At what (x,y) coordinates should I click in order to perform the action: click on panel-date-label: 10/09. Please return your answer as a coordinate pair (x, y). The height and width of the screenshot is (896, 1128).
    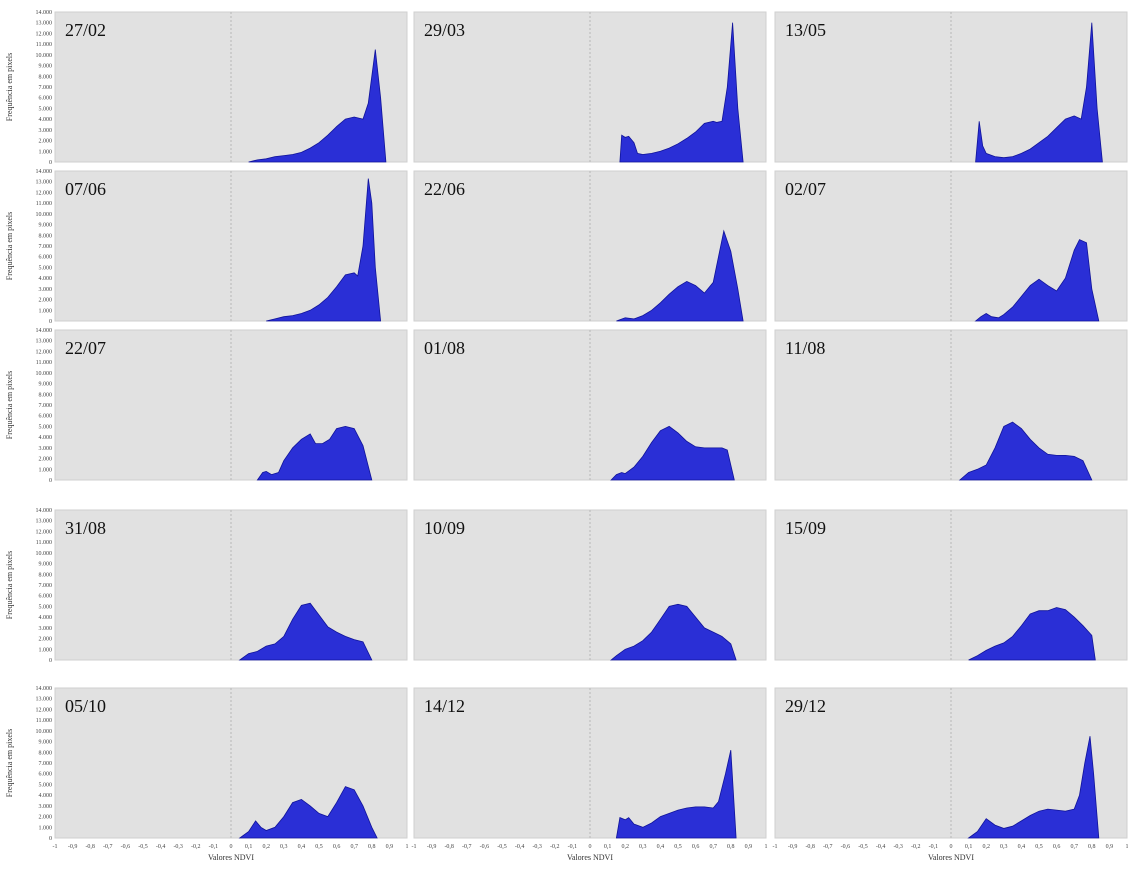
    Looking at the image, I should click on (444, 528).